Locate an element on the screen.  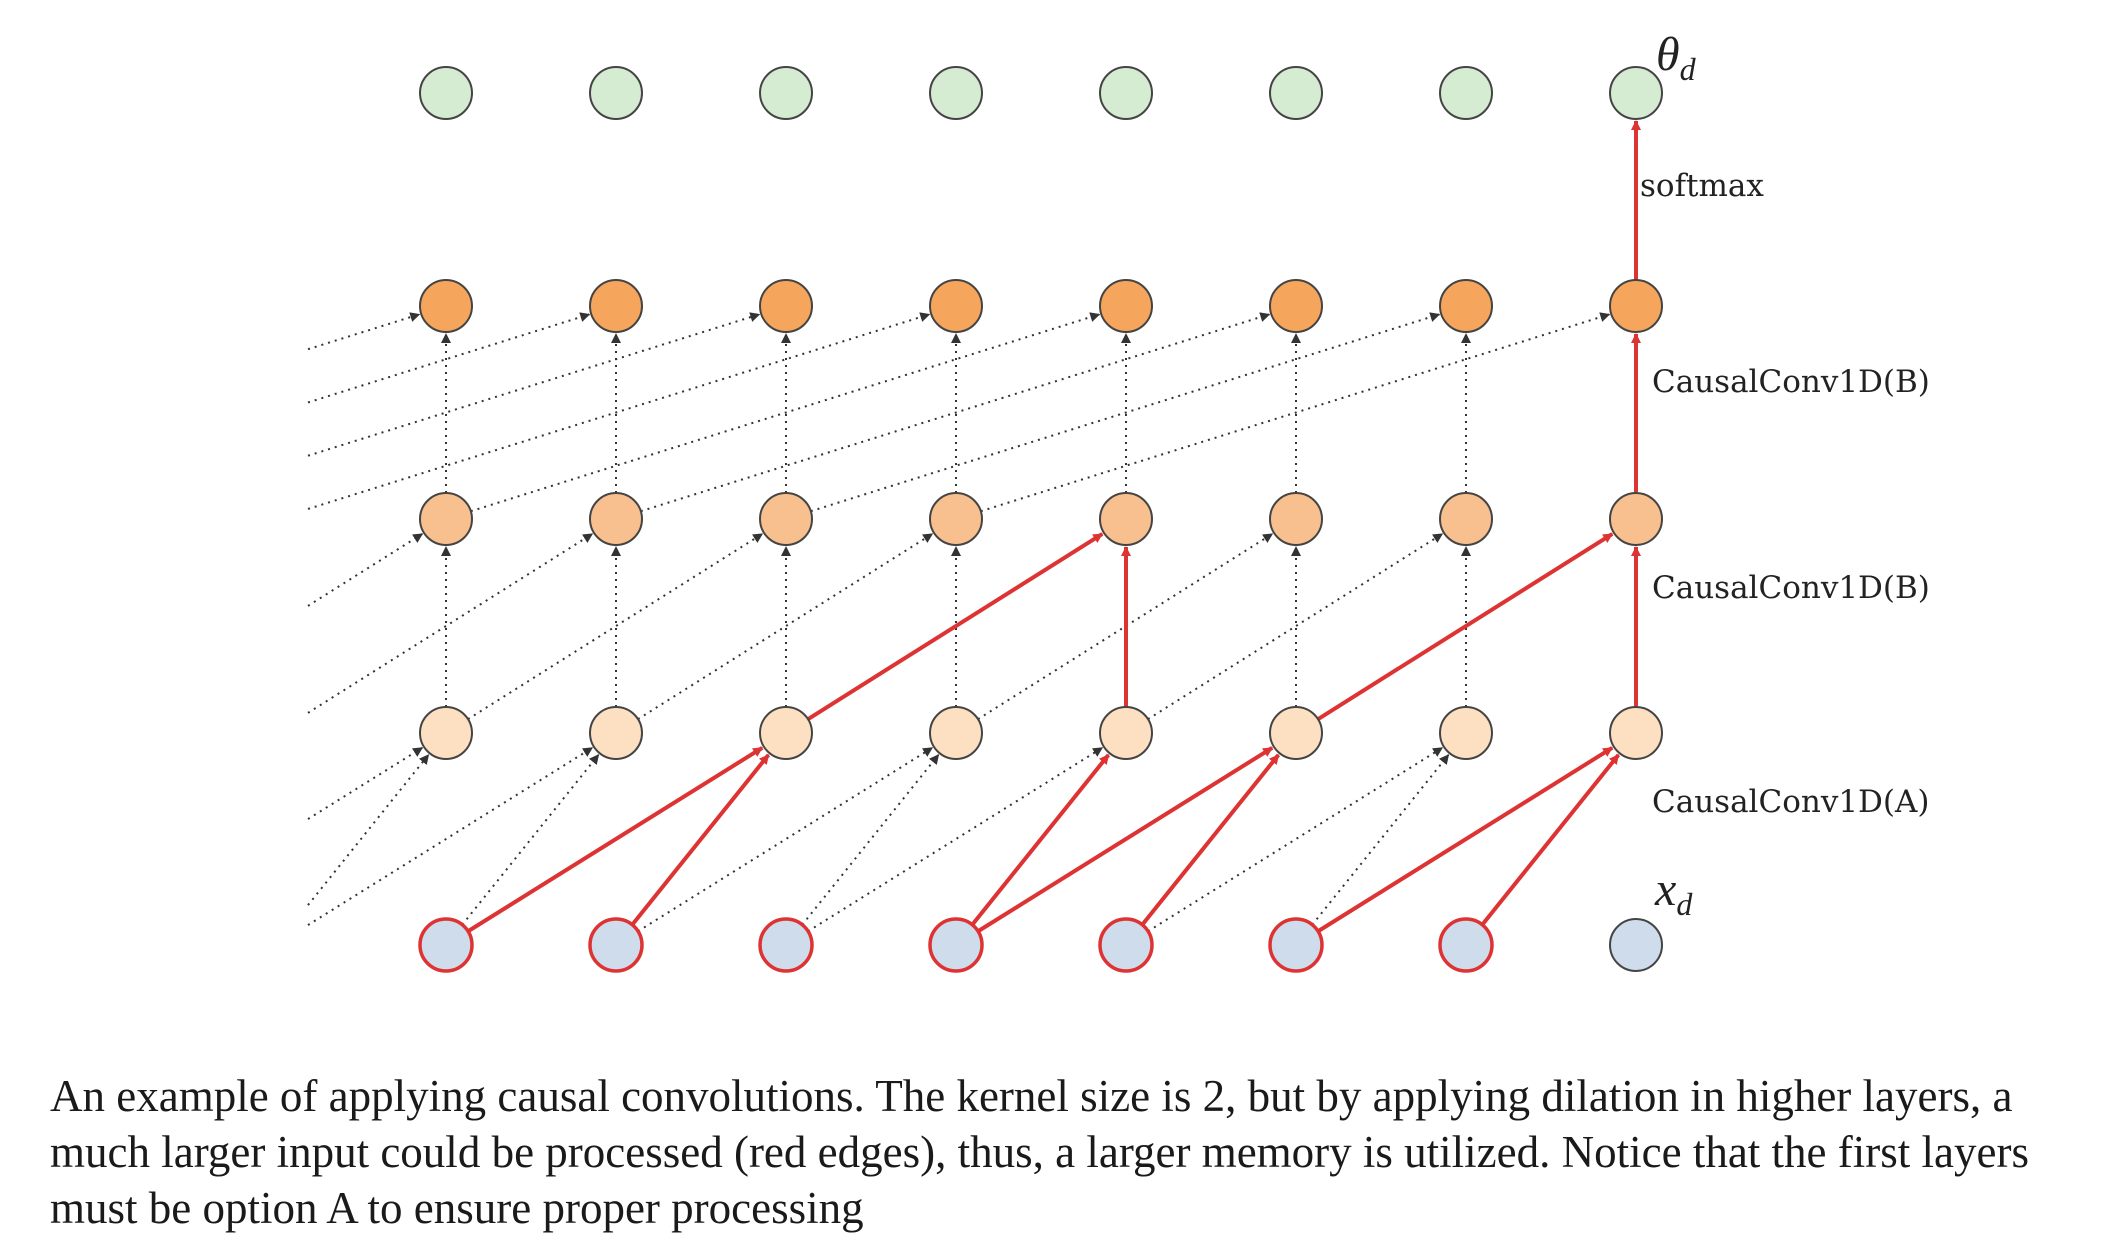
output-subscript: d is located at coordinates (1688, 69).